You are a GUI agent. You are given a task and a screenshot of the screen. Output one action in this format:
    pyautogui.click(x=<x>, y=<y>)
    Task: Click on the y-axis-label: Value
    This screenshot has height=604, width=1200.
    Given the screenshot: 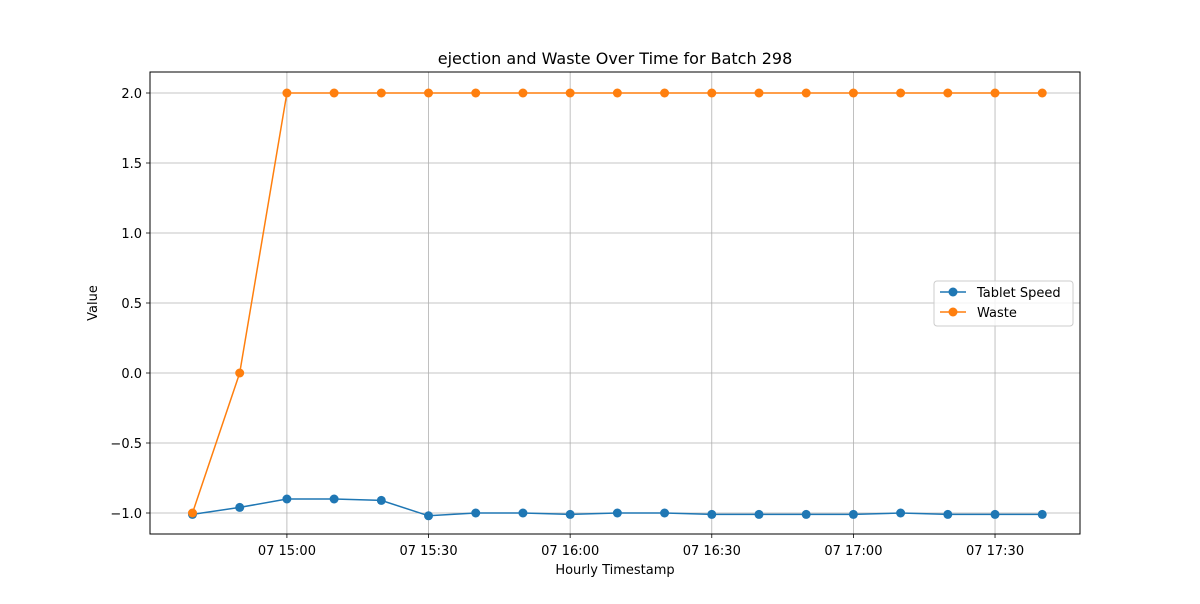 What is the action you would take?
    pyautogui.click(x=93, y=303)
    